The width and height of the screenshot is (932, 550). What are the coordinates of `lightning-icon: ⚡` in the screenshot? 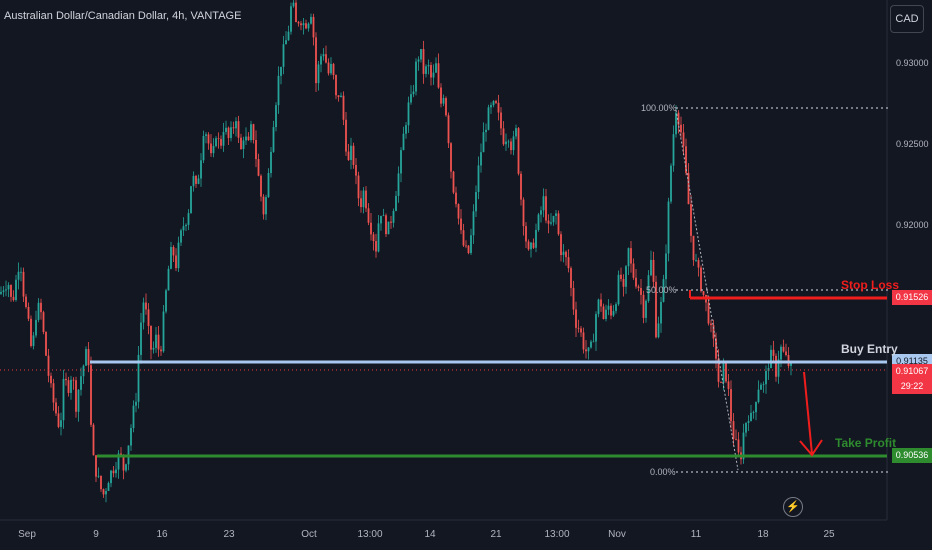 It's located at (793, 507).